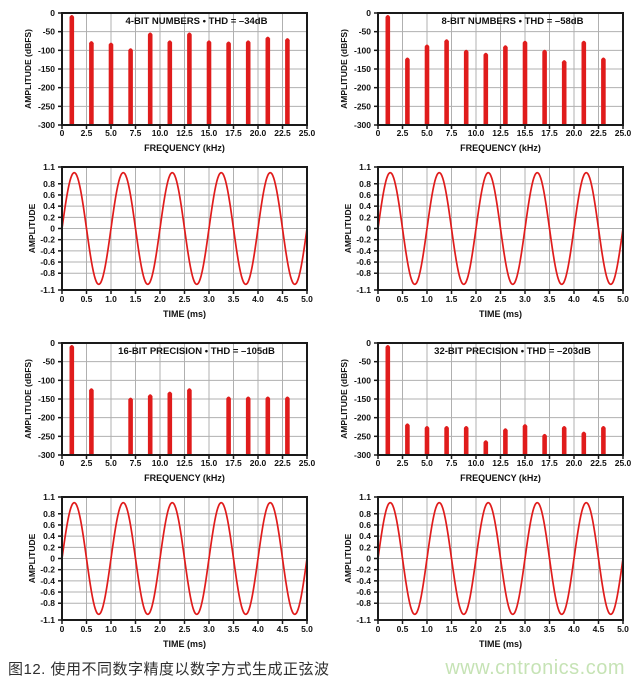  I want to click on watermark-text: www.cntronics.com, so click(535, 668).